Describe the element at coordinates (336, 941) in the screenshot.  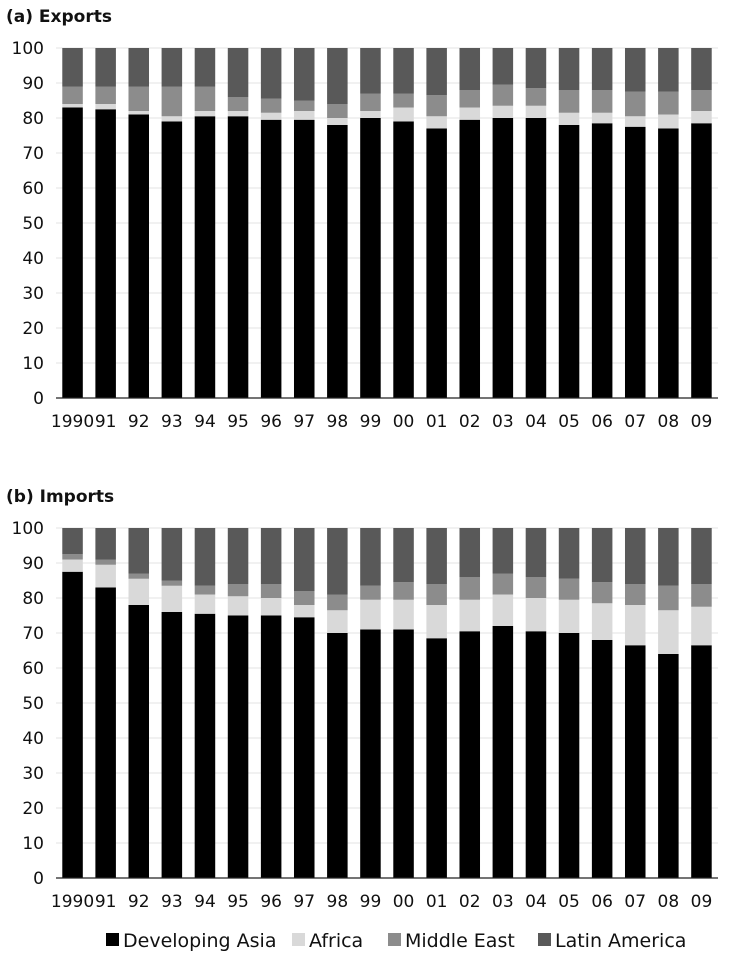
I see `legend-label-africa: Africa` at that location.